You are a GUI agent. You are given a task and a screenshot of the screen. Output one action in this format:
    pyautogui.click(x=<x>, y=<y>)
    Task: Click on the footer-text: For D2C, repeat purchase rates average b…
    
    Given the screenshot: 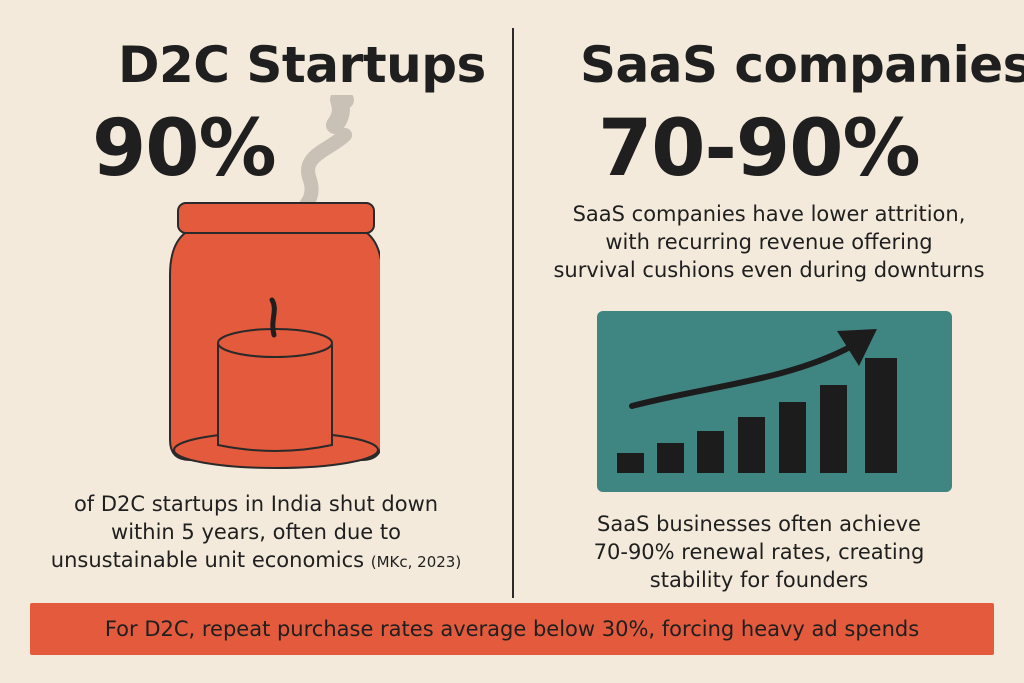 What is the action you would take?
    pyautogui.click(x=512, y=629)
    